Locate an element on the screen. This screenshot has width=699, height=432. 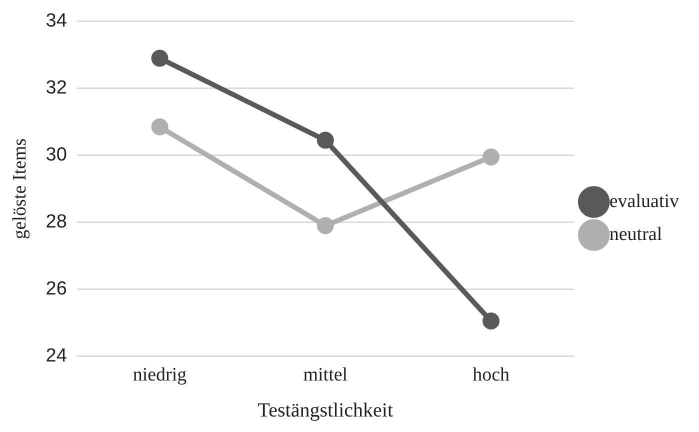
y-tick-label: 32 is located at coordinates (56, 88).